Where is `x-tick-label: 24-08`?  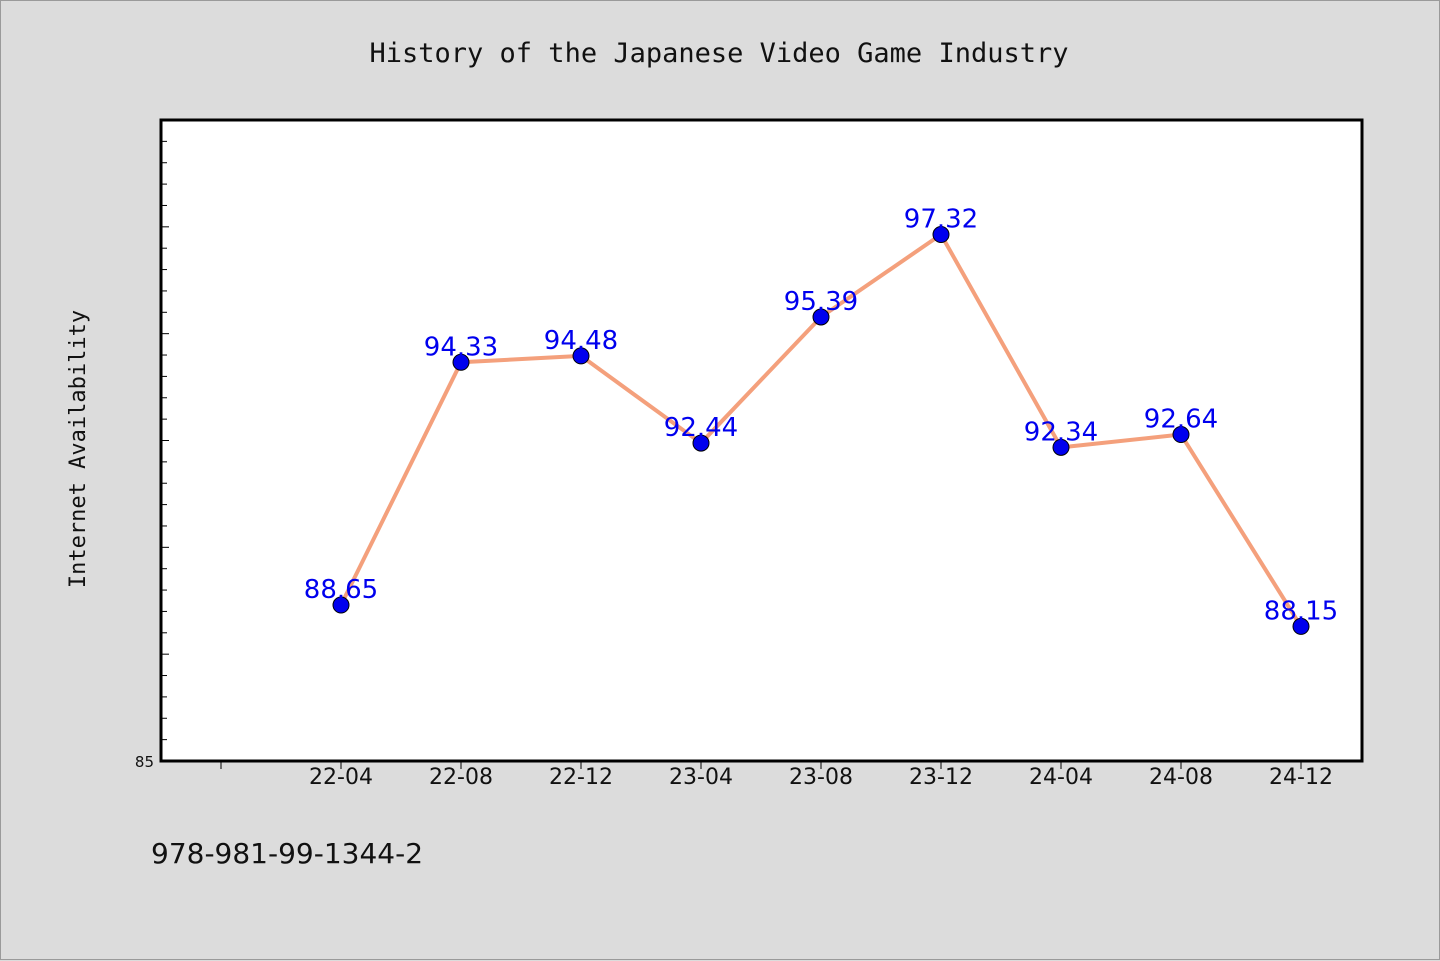 x-tick-label: 24-08 is located at coordinates (1181, 777).